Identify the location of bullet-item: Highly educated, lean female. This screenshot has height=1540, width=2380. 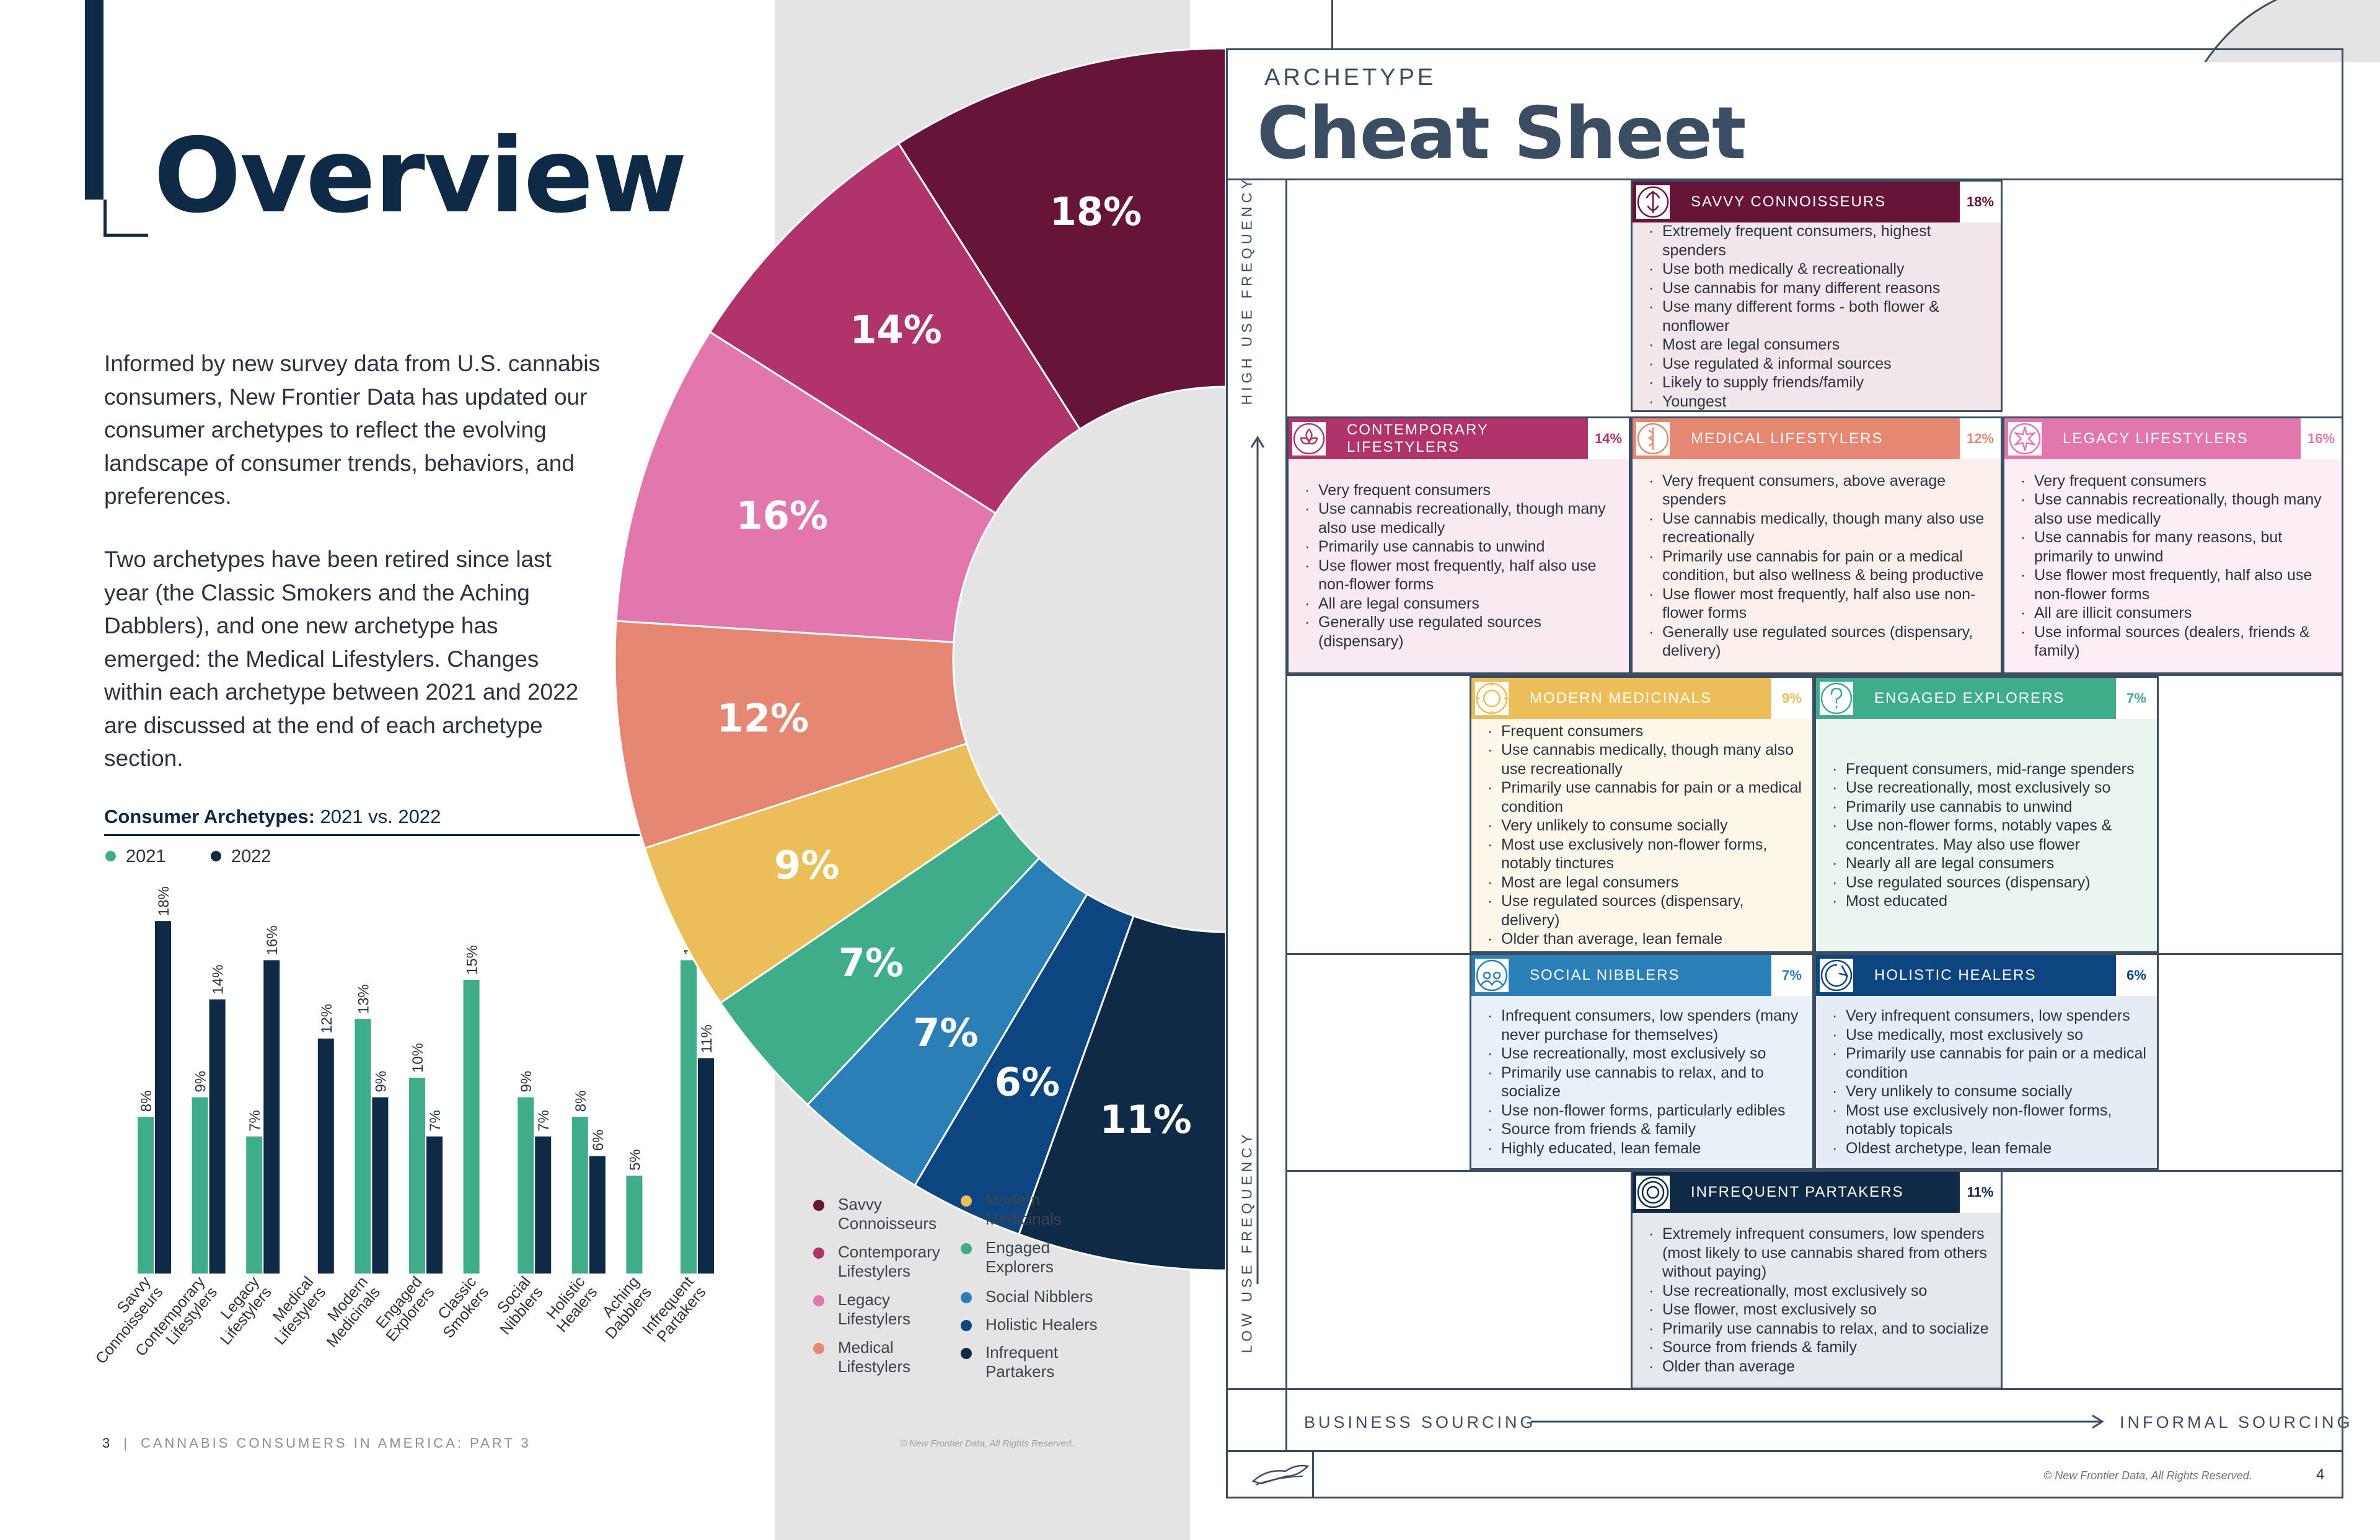
(1647, 1148).